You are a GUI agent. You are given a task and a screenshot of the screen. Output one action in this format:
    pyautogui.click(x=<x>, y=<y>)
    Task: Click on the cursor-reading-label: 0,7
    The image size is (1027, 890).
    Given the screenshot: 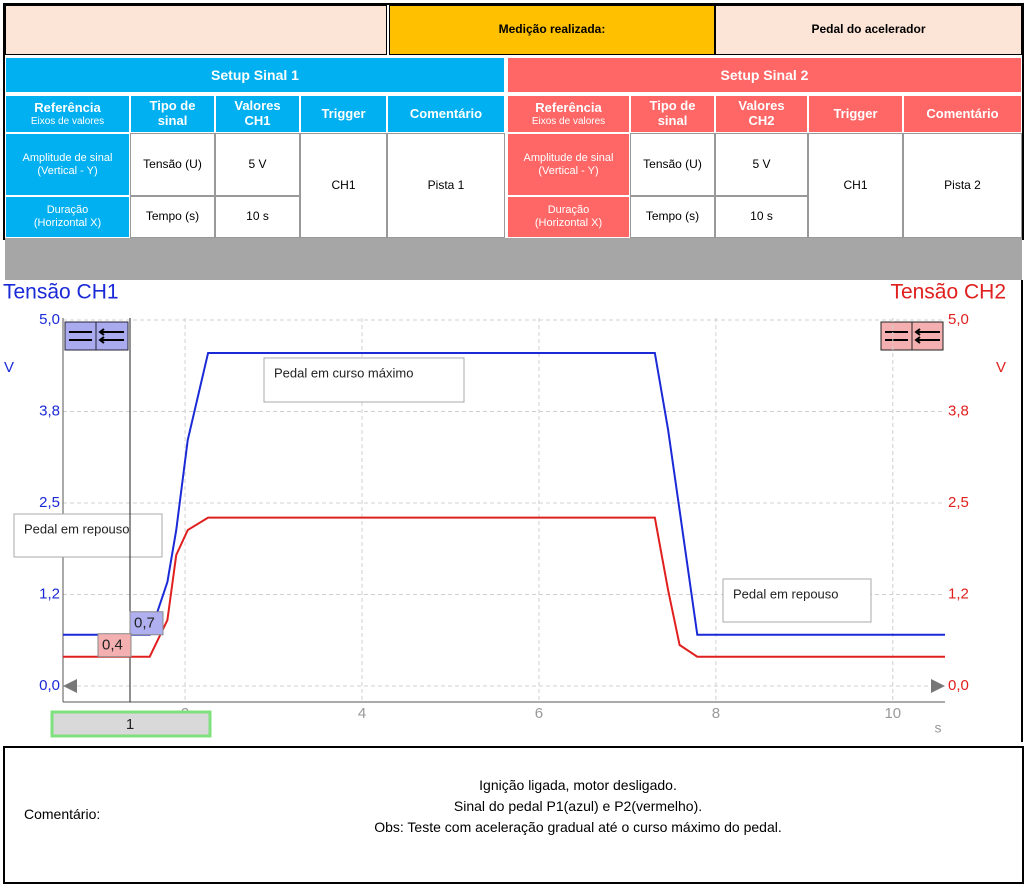 What is the action you would take?
    pyautogui.click(x=144, y=623)
    